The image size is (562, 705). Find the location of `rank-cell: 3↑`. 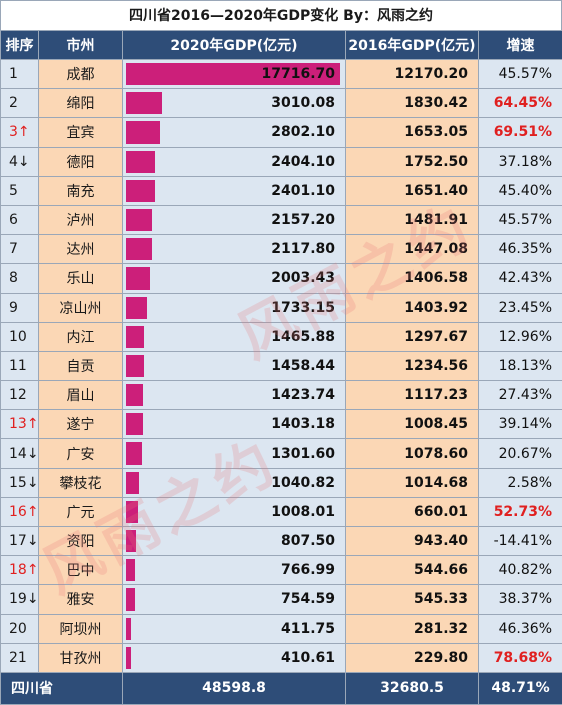

rank-cell: 3↑ is located at coordinates (20, 132).